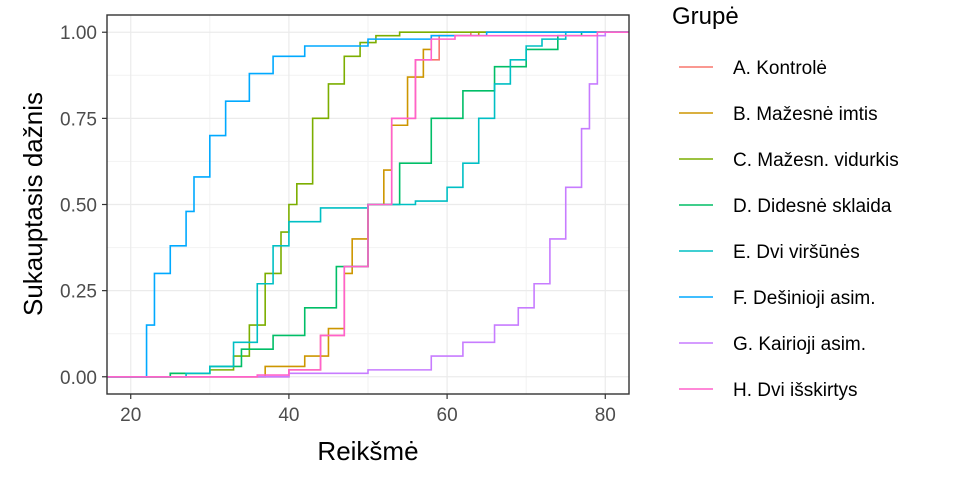 The image size is (960, 485). Describe the element at coordinates (78, 33) in the screenshot. I see `y-tick-label: 1.00` at that location.